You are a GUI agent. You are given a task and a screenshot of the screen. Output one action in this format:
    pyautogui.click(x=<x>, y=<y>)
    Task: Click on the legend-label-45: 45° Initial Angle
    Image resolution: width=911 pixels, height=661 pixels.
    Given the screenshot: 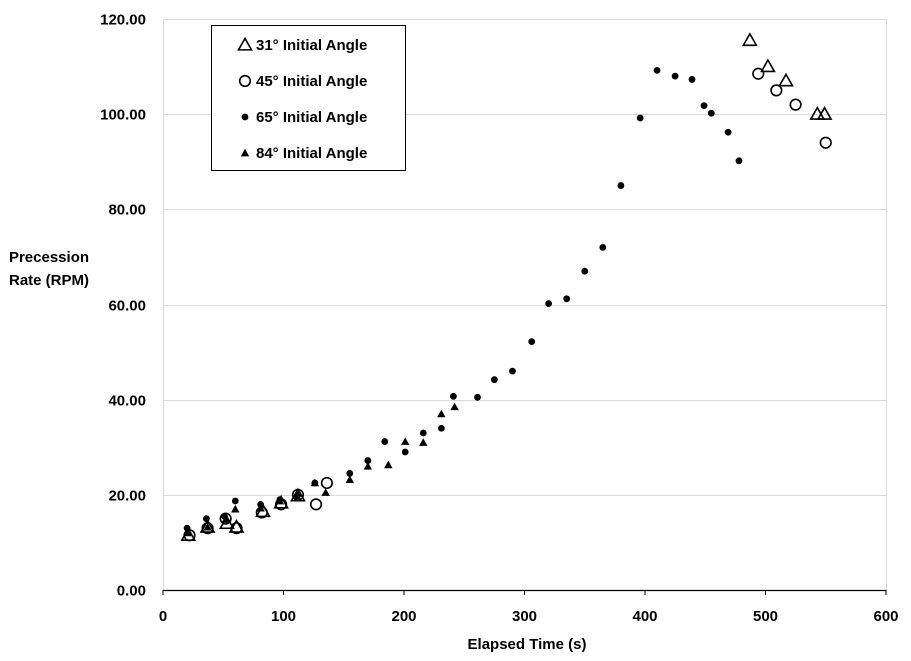 What is the action you would take?
    pyautogui.click(x=311, y=81)
    